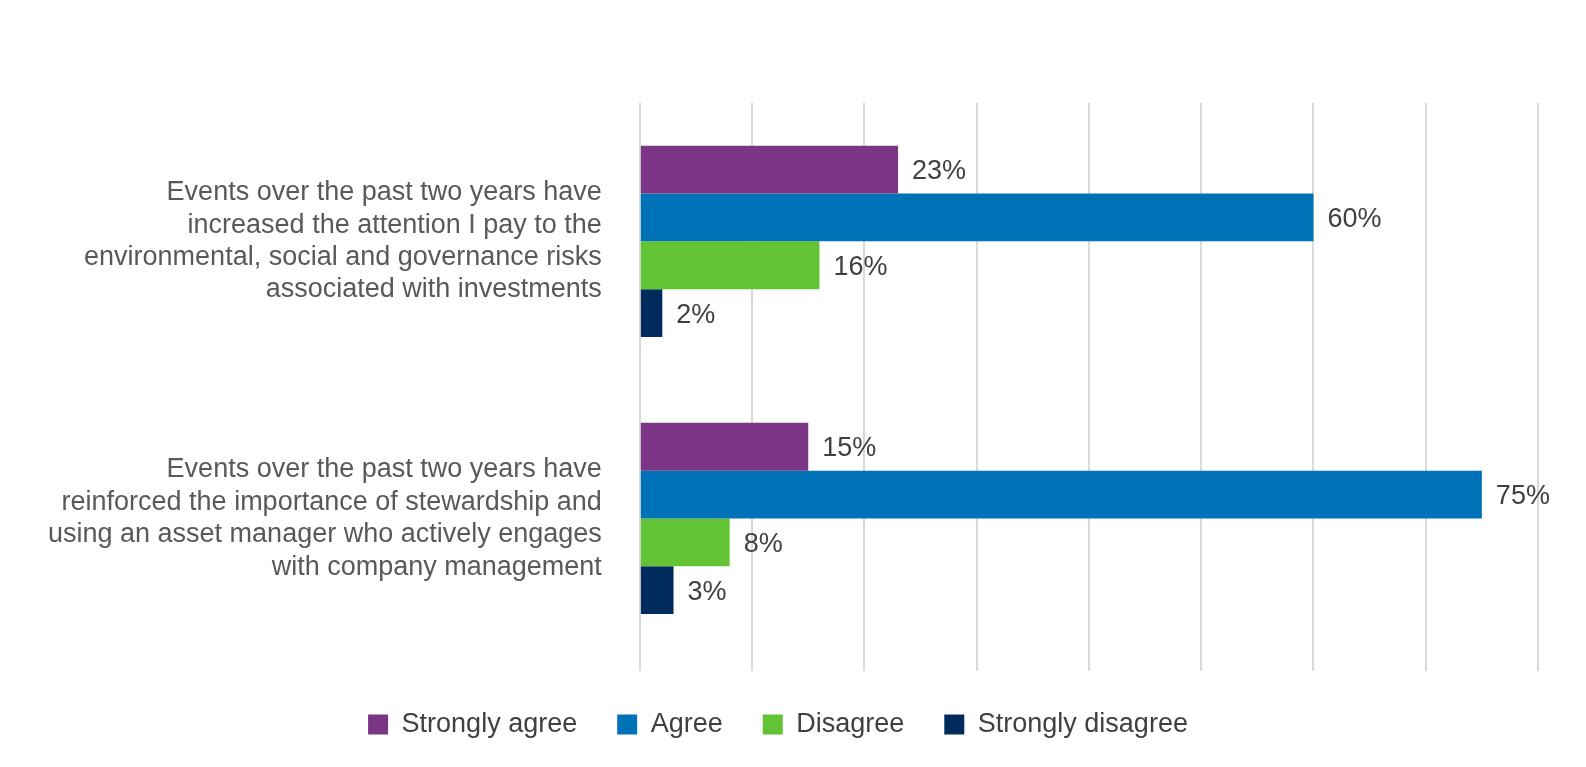 This screenshot has width=1586, height=767. I want to click on legend-label: Strongly disagree, so click(1082, 722).